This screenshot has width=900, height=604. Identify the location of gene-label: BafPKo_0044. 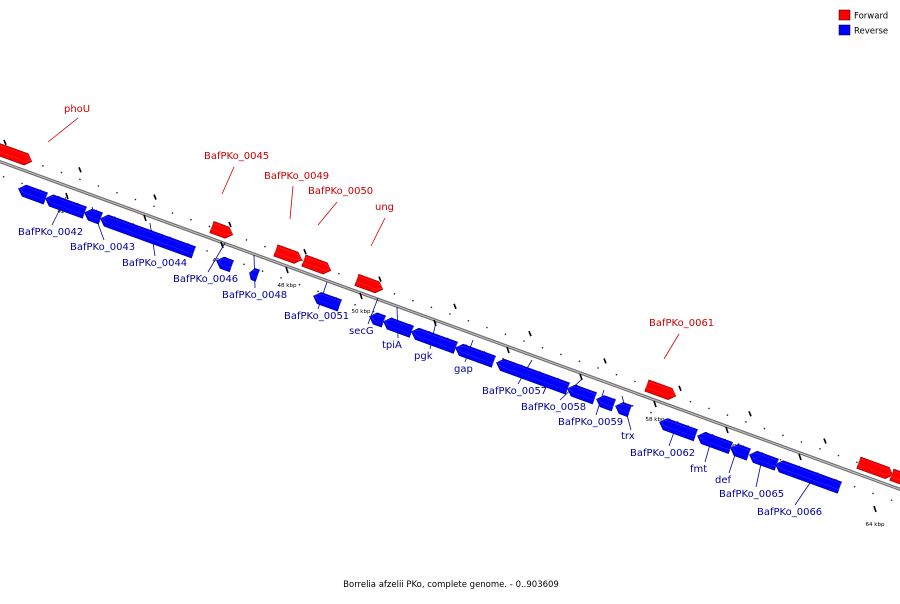
(154, 263).